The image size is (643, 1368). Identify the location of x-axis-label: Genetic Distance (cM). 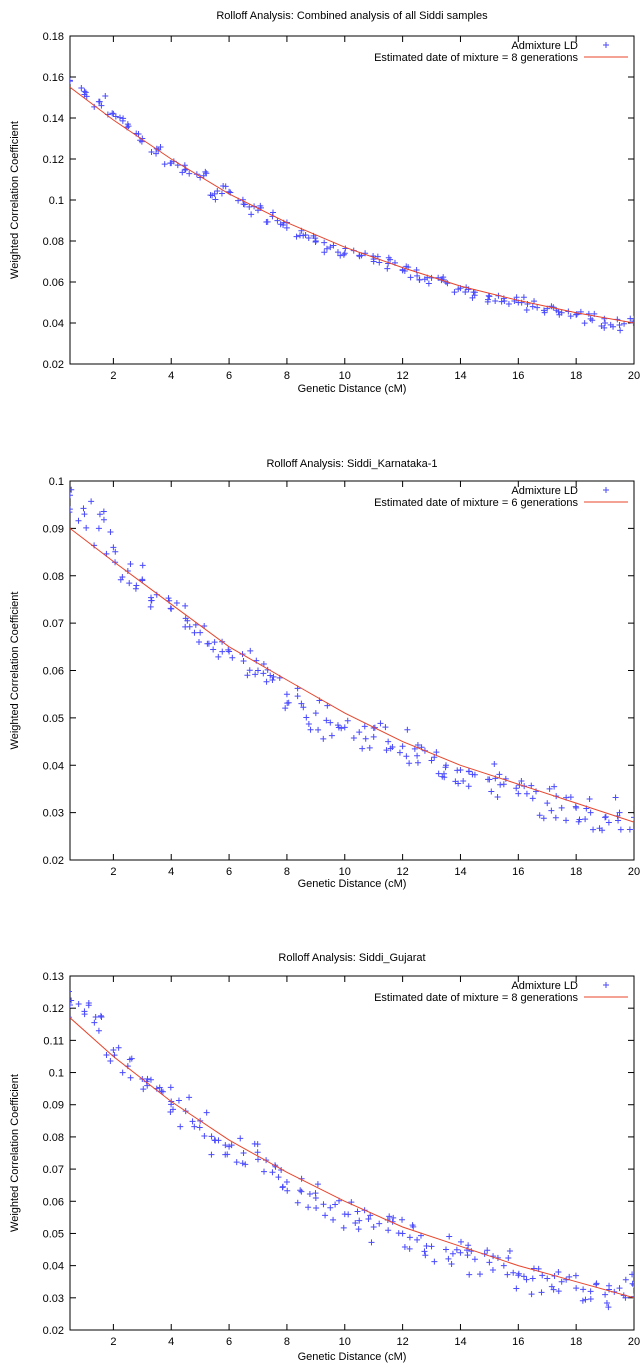
(352, 389).